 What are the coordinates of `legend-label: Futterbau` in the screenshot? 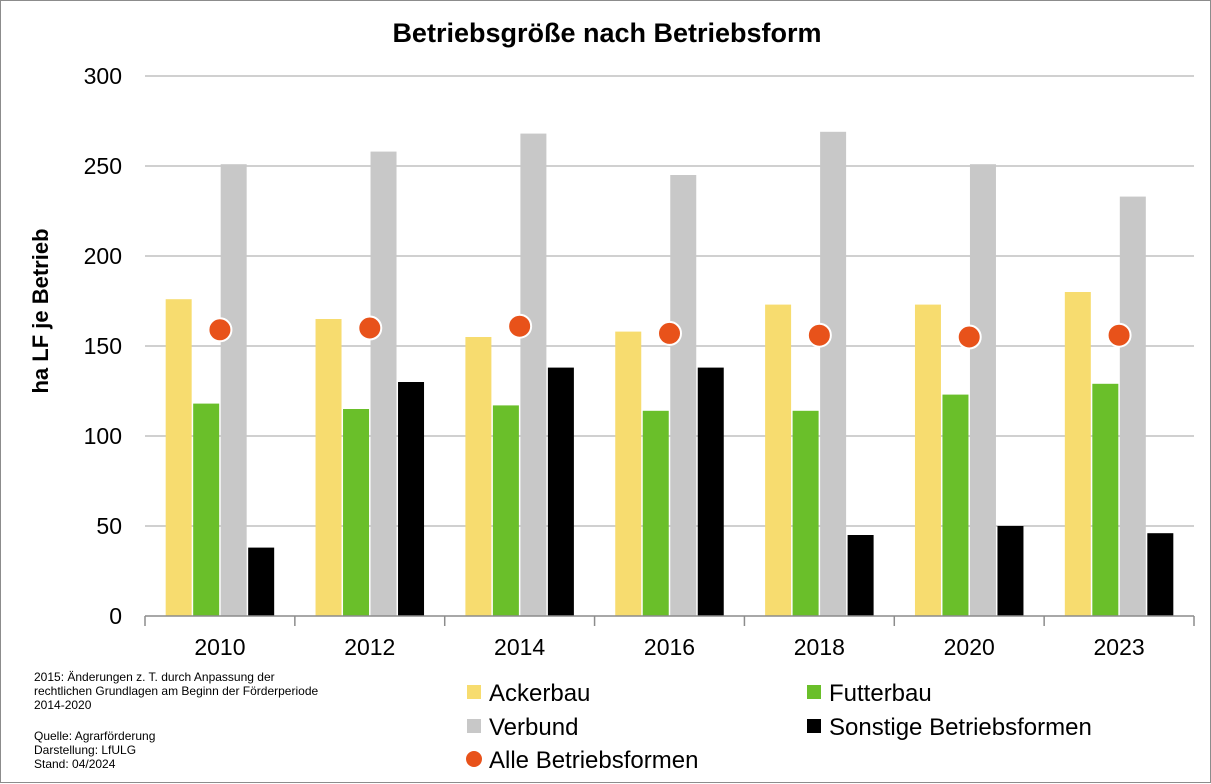 It's located at (880, 693).